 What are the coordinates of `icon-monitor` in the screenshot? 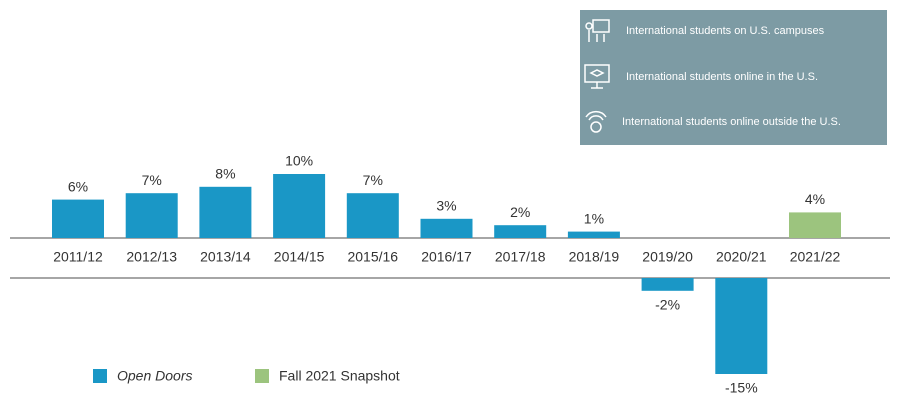 It's located at (597, 76).